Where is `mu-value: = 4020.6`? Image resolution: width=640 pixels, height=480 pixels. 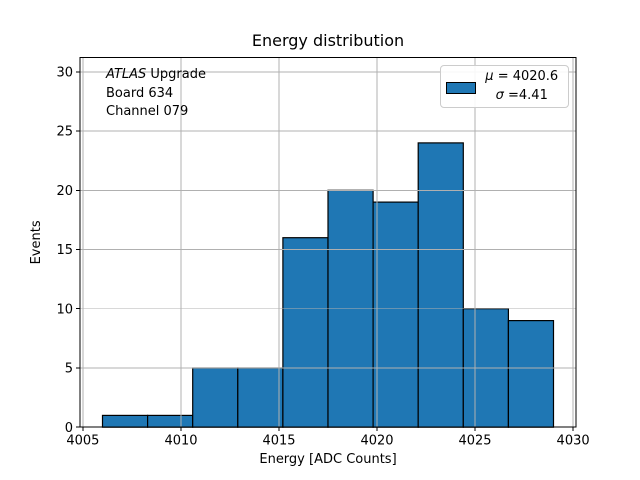 mu-value: = 4020.6 is located at coordinates (526, 77).